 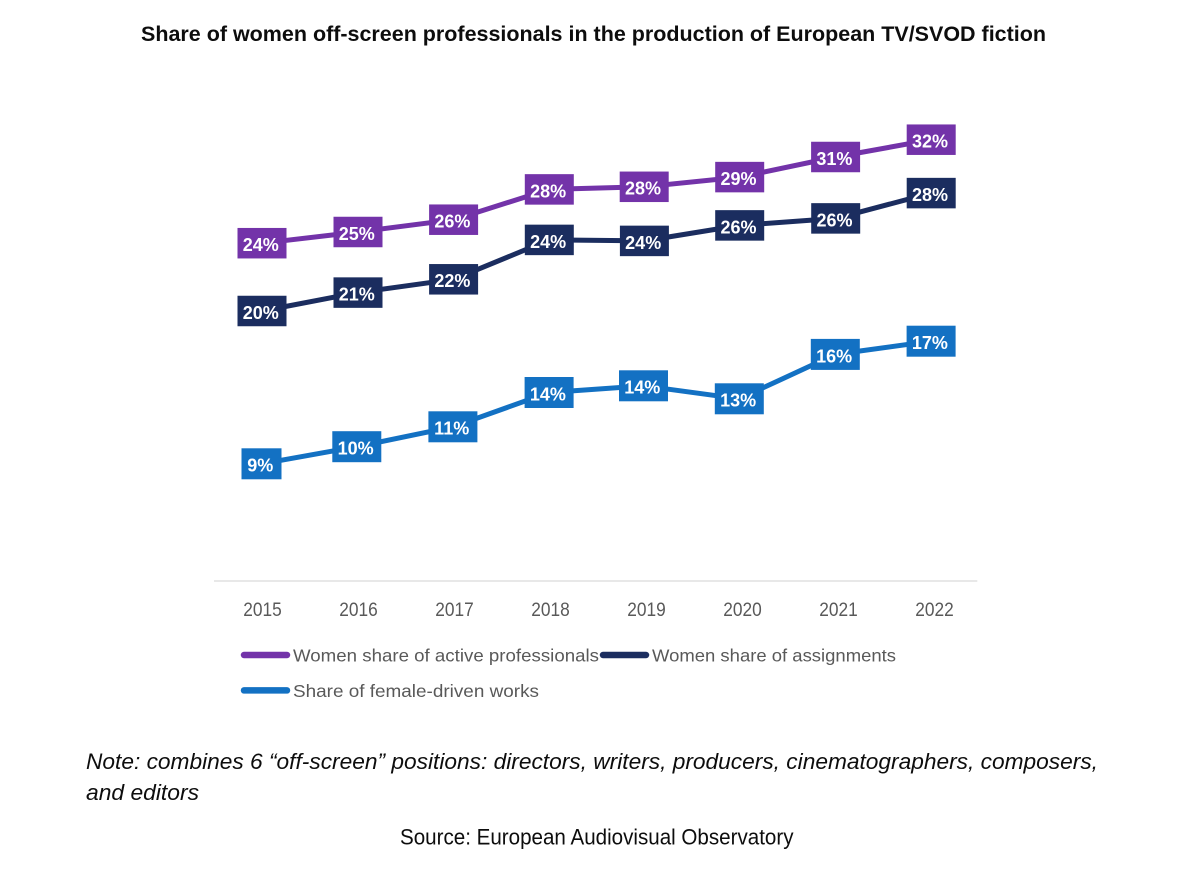 I want to click on svg-text: 2016, so click(x=358, y=610).